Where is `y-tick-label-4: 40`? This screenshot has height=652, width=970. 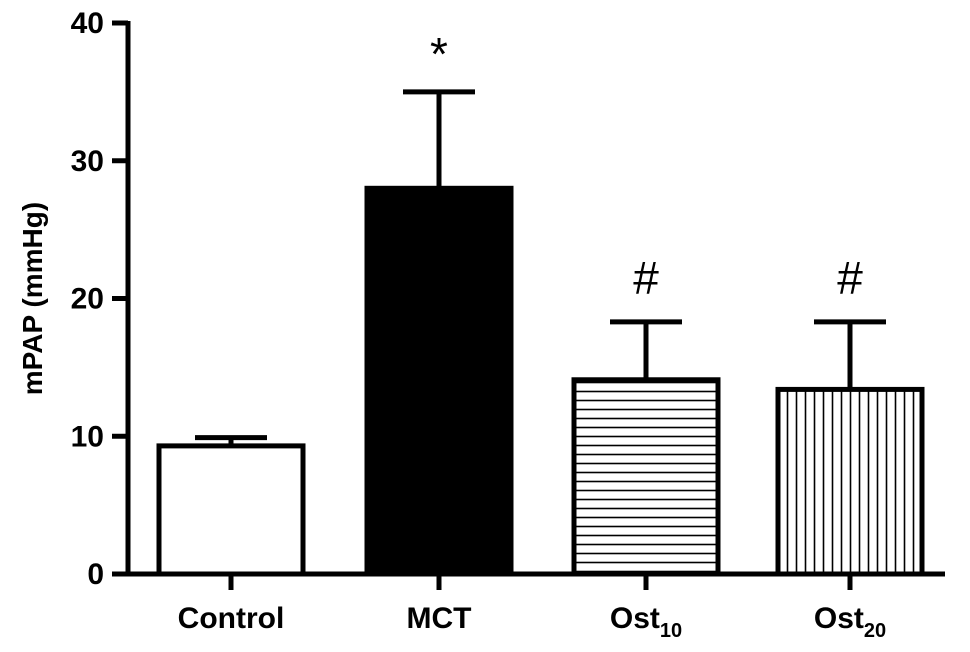 y-tick-label-4: 40 is located at coordinates (87, 23).